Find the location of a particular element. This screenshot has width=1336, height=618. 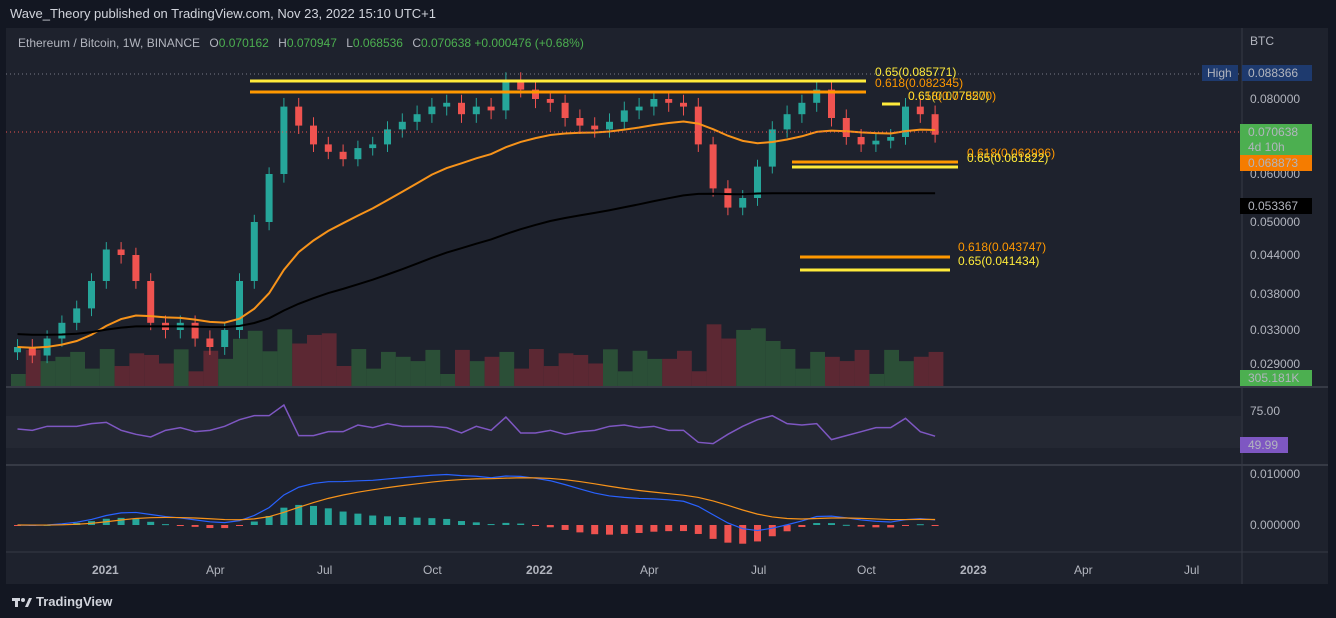

symbol-title: Ethereum / Bitcoin, 1W, BINANCE is located at coordinates (109, 43).